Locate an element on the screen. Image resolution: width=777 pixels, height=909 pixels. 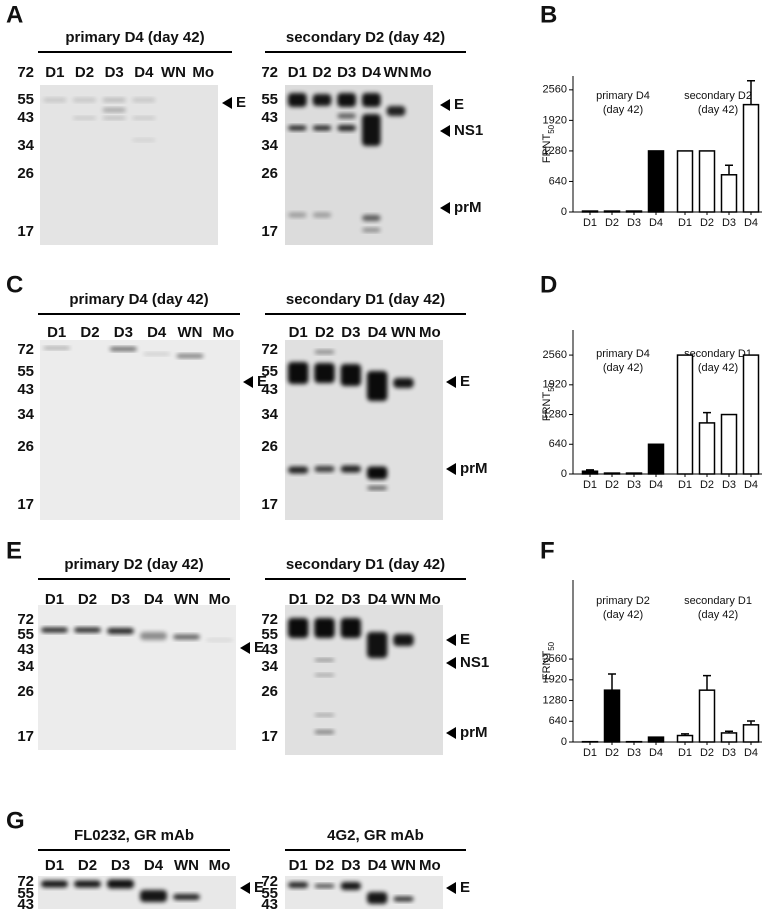
marker-label: 17 is located at coordinates (25, 504).